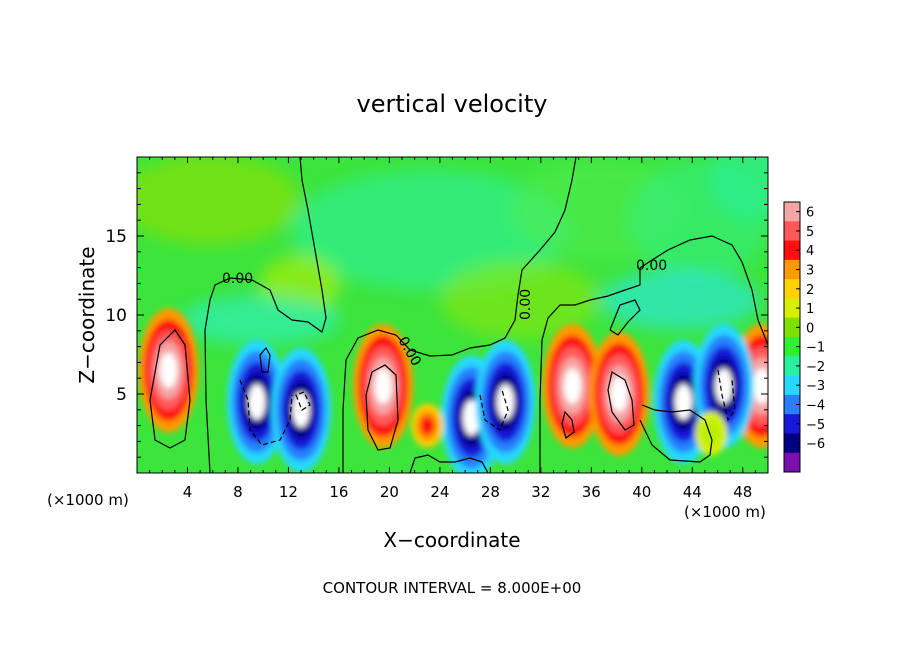 Image resolution: width=904 pixels, height=654 pixels. I want to click on colorbar-label: −3, so click(815, 386).